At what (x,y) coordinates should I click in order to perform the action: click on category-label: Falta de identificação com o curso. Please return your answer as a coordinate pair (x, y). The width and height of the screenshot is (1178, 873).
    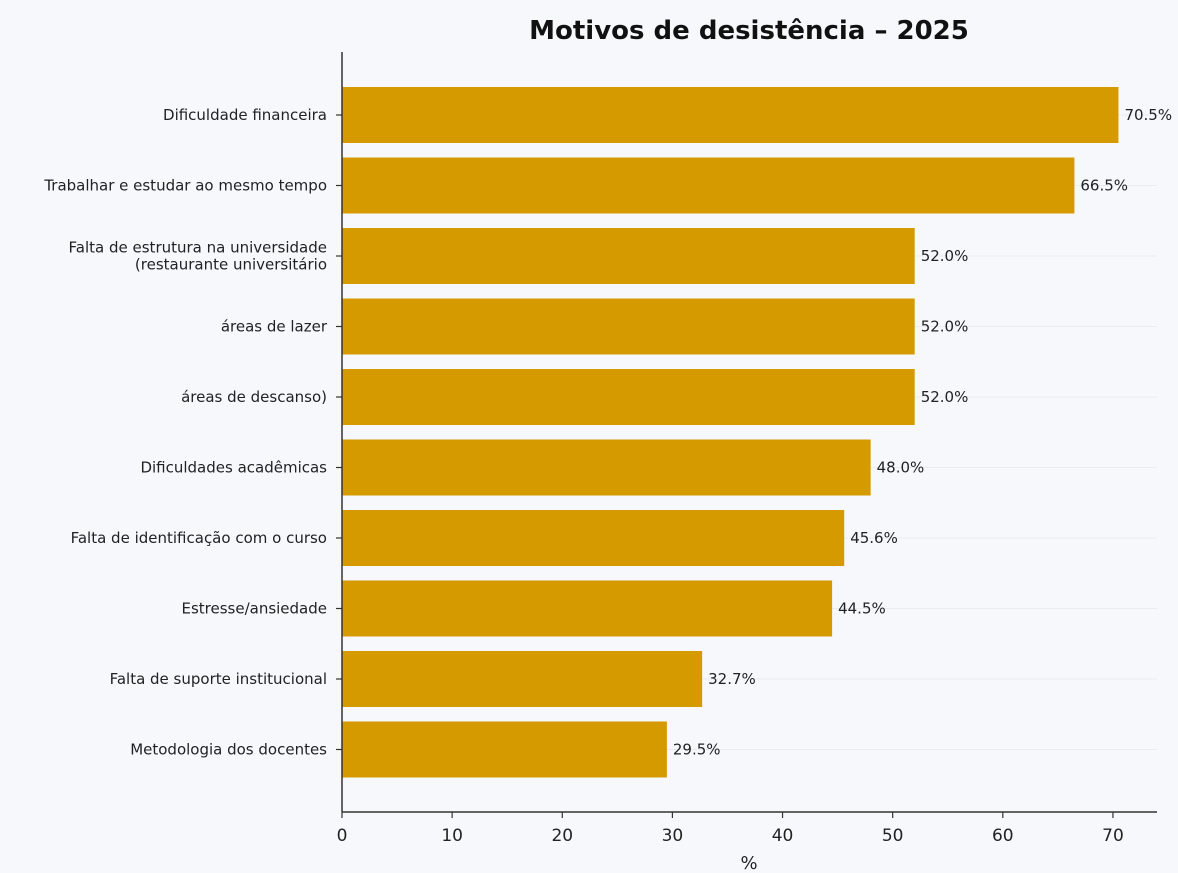
    Looking at the image, I should click on (199, 538).